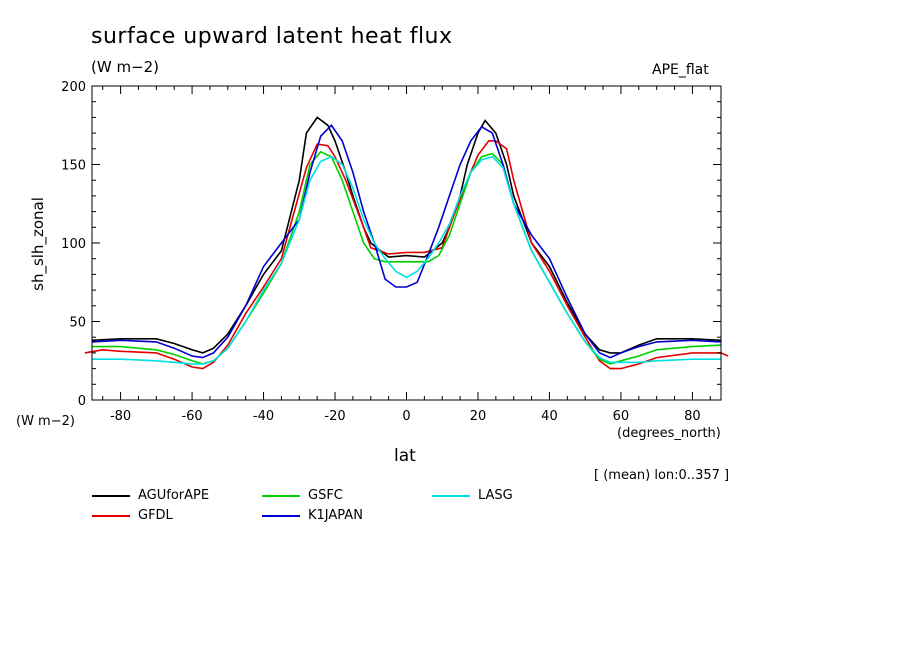 This screenshot has height=654, width=904. What do you see at coordinates (132, 517) in the screenshot?
I see `legend-item-gfdl: GFDL` at bounding box center [132, 517].